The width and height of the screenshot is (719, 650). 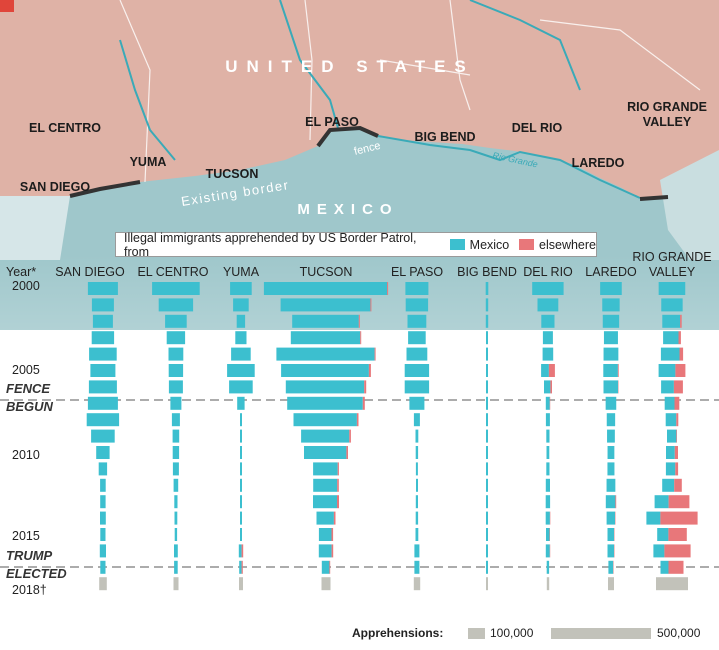 I want to click on map-label-del-rio: DEL RIO, so click(x=537, y=128).